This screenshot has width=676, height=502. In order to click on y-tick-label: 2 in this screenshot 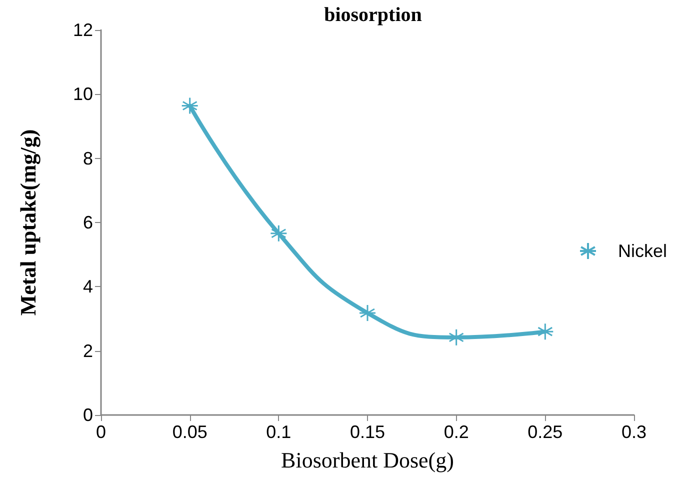, I will do `click(87, 350)`.